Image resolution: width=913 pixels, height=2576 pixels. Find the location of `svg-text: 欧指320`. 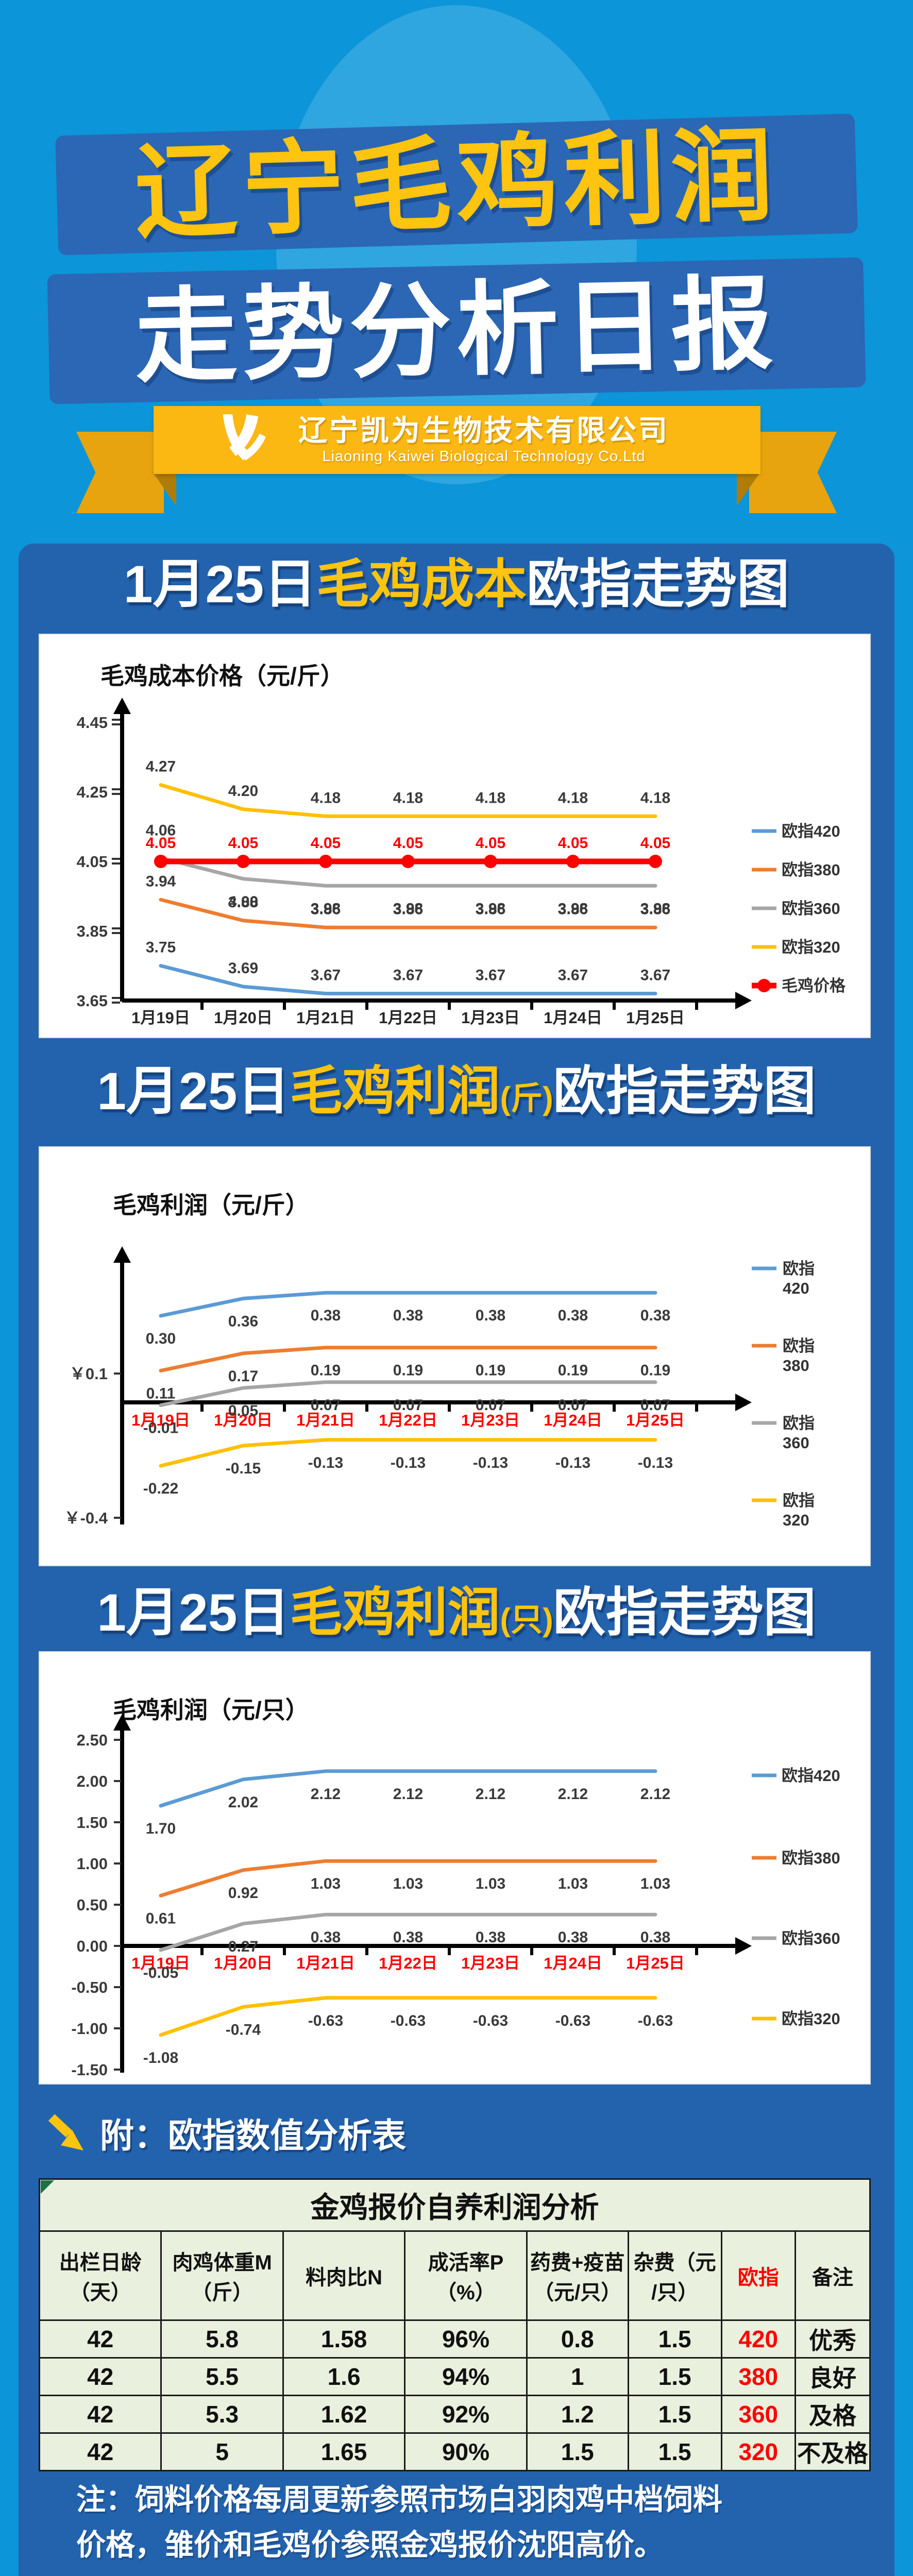

svg-text: 欧指320 is located at coordinates (811, 2019).